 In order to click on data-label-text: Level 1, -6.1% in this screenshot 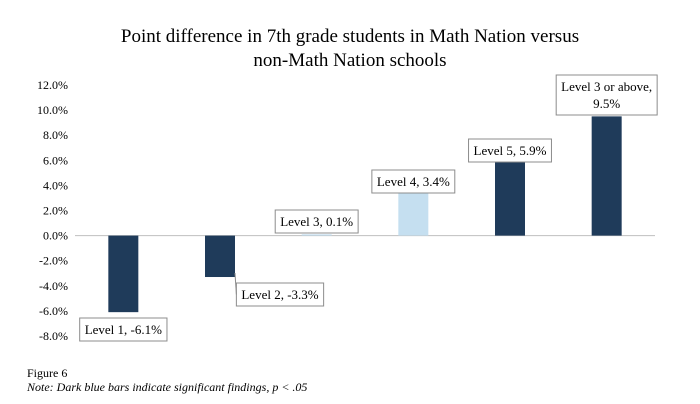, I will do `click(123, 329)`.